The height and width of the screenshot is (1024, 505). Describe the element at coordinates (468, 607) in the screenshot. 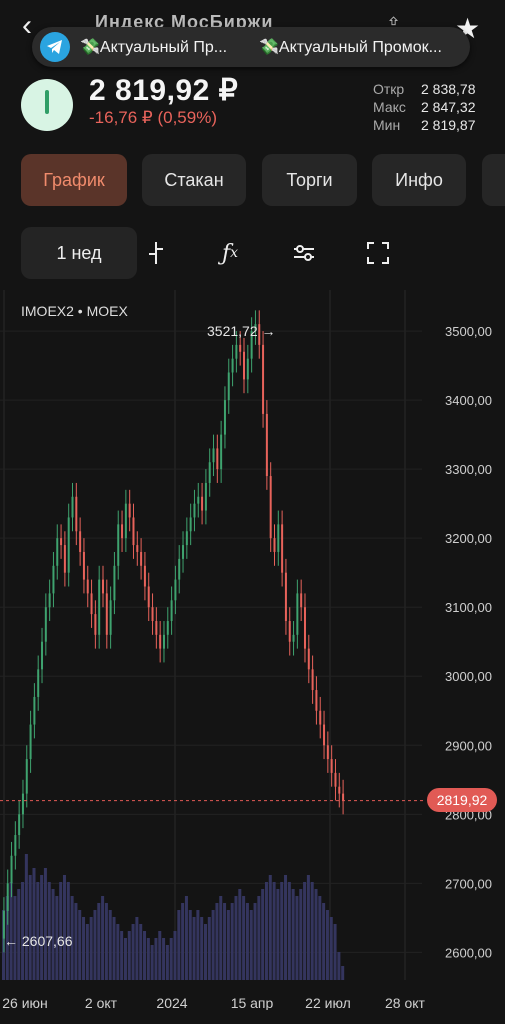

I see `y-tick-label: 3100,00` at that location.